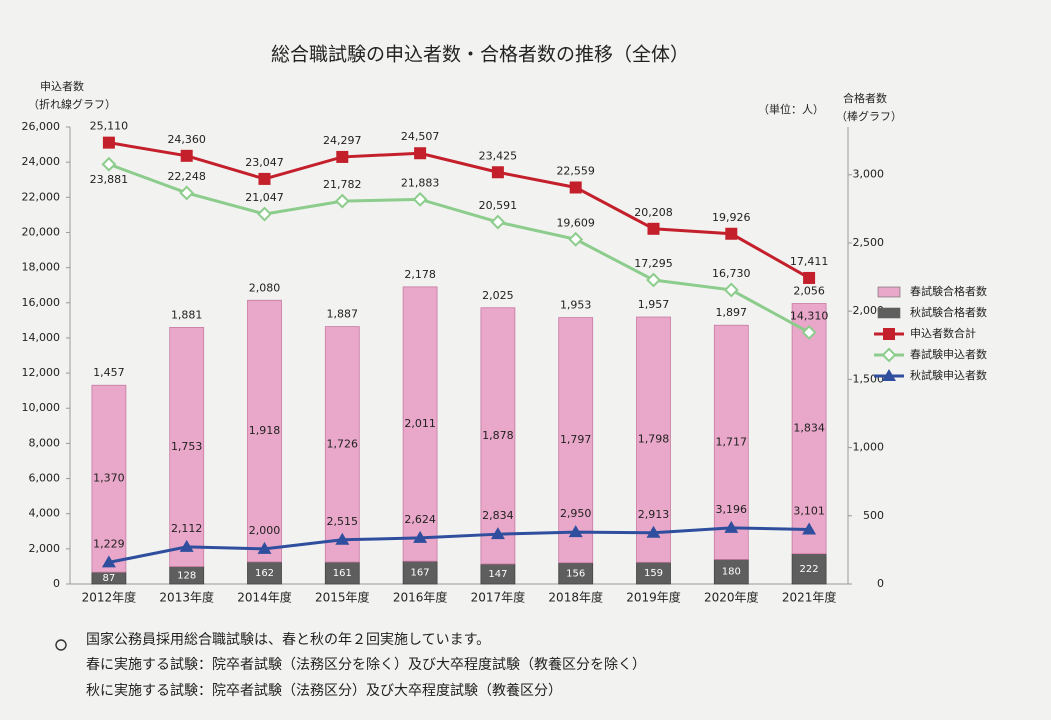 Image resolution: width=1051 pixels, height=720 pixels. Describe the element at coordinates (186, 575) in the screenshot. I see `bar-label: 128` at that location.